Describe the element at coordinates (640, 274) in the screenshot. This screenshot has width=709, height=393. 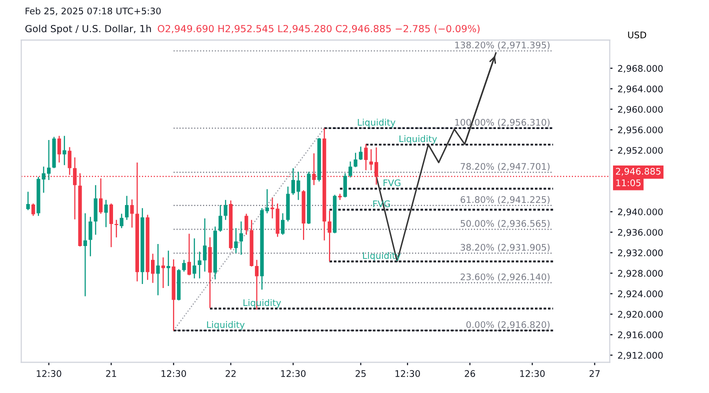
I see `y-tick-label: 2,928.000` at that location.